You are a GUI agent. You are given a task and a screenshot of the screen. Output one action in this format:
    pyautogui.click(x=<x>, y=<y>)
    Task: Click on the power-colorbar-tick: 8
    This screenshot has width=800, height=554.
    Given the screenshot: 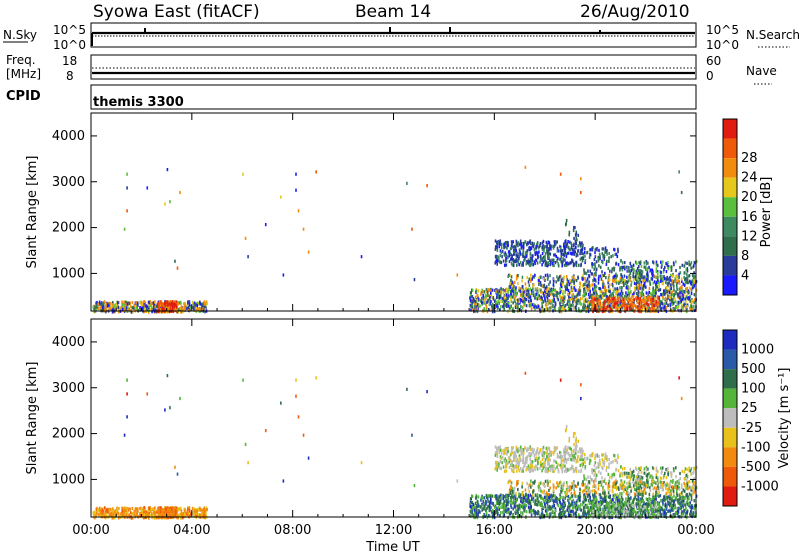 What is the action you would take?
    pyautogui.click(x=745, y=256)
    